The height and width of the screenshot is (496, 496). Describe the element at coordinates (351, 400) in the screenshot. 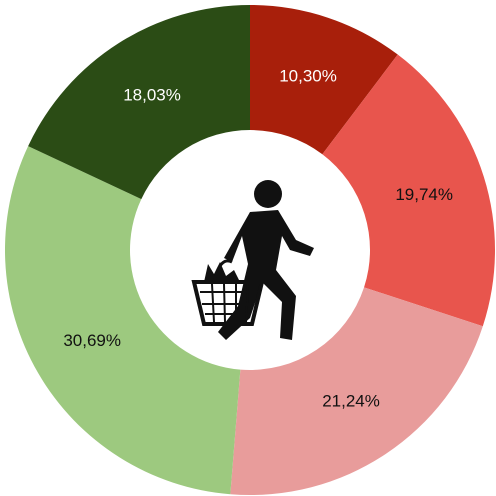

I see `value-label: 21,24%` at that location.